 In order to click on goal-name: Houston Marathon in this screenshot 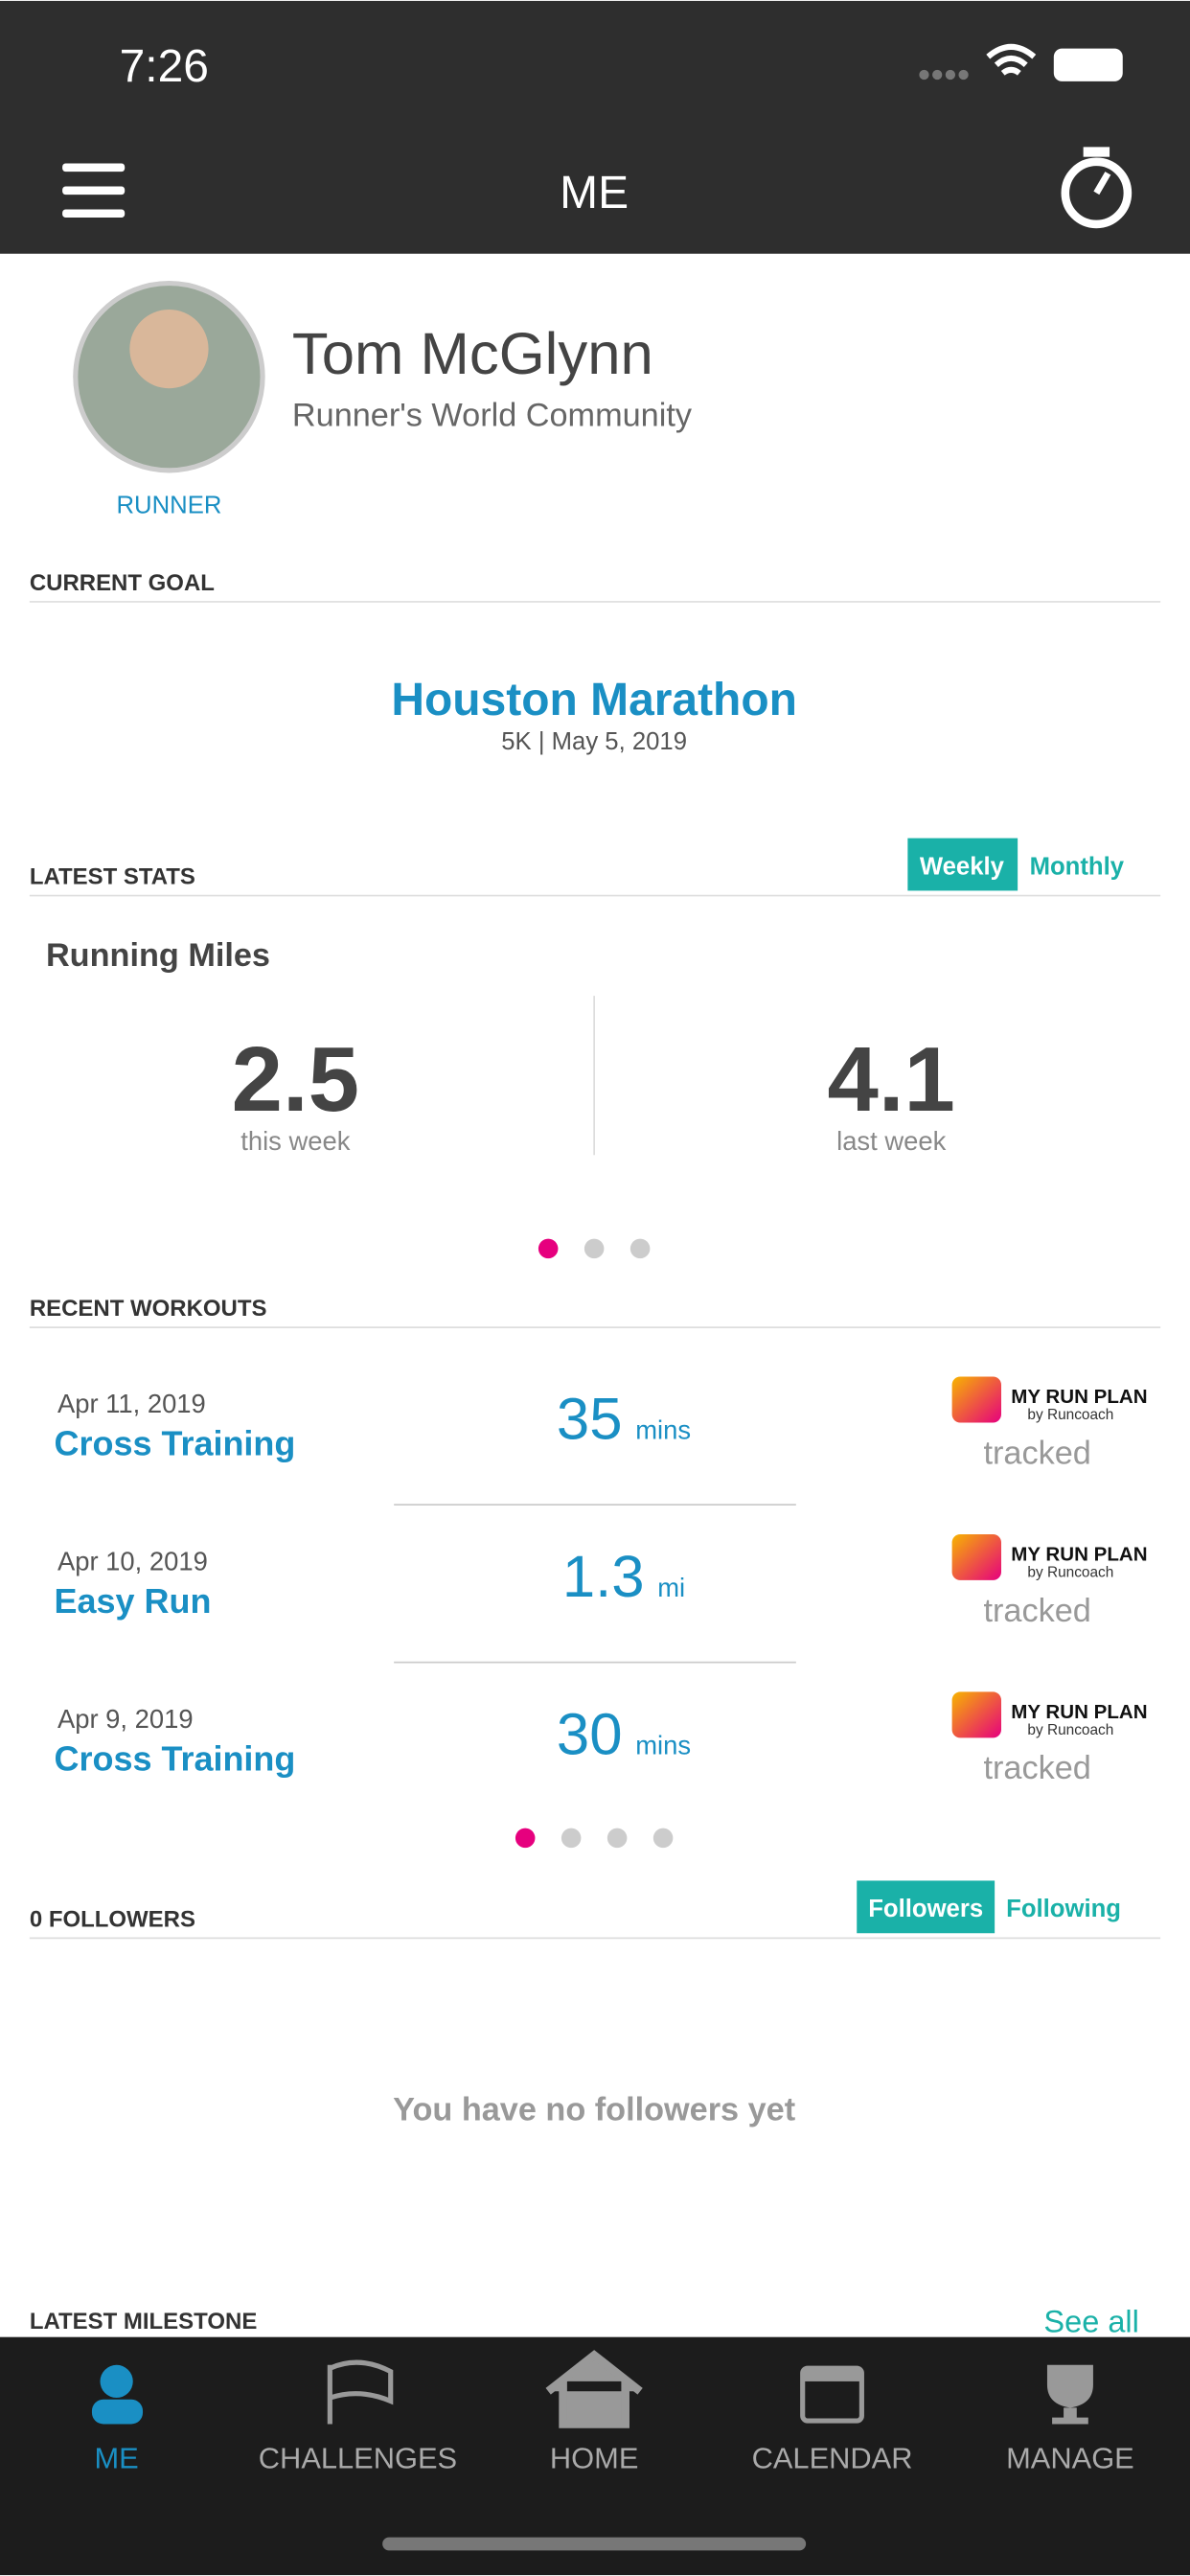, I will do `click(594, 700)`.